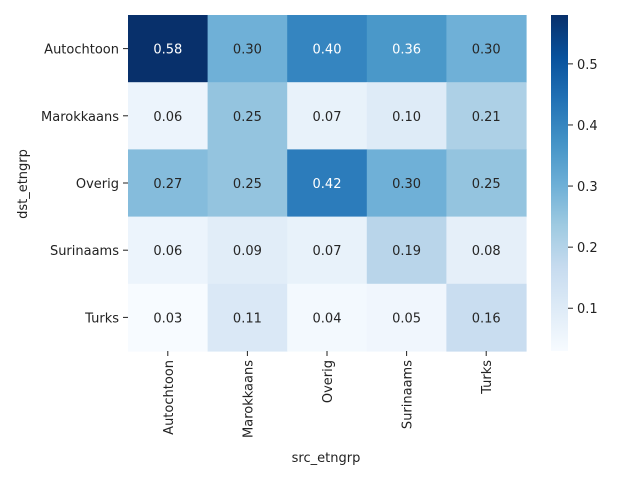 The image size is (640, 480). I want to click on x-tick-label: Turks, so click(487, 377).